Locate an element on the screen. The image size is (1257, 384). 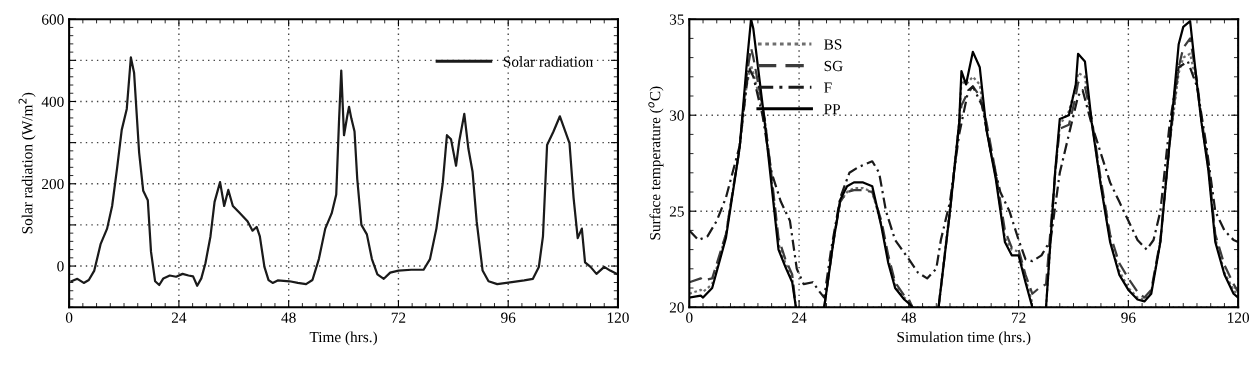
x-axis-title: Simulation time (hrs.) is located at coordinates (964, 338).